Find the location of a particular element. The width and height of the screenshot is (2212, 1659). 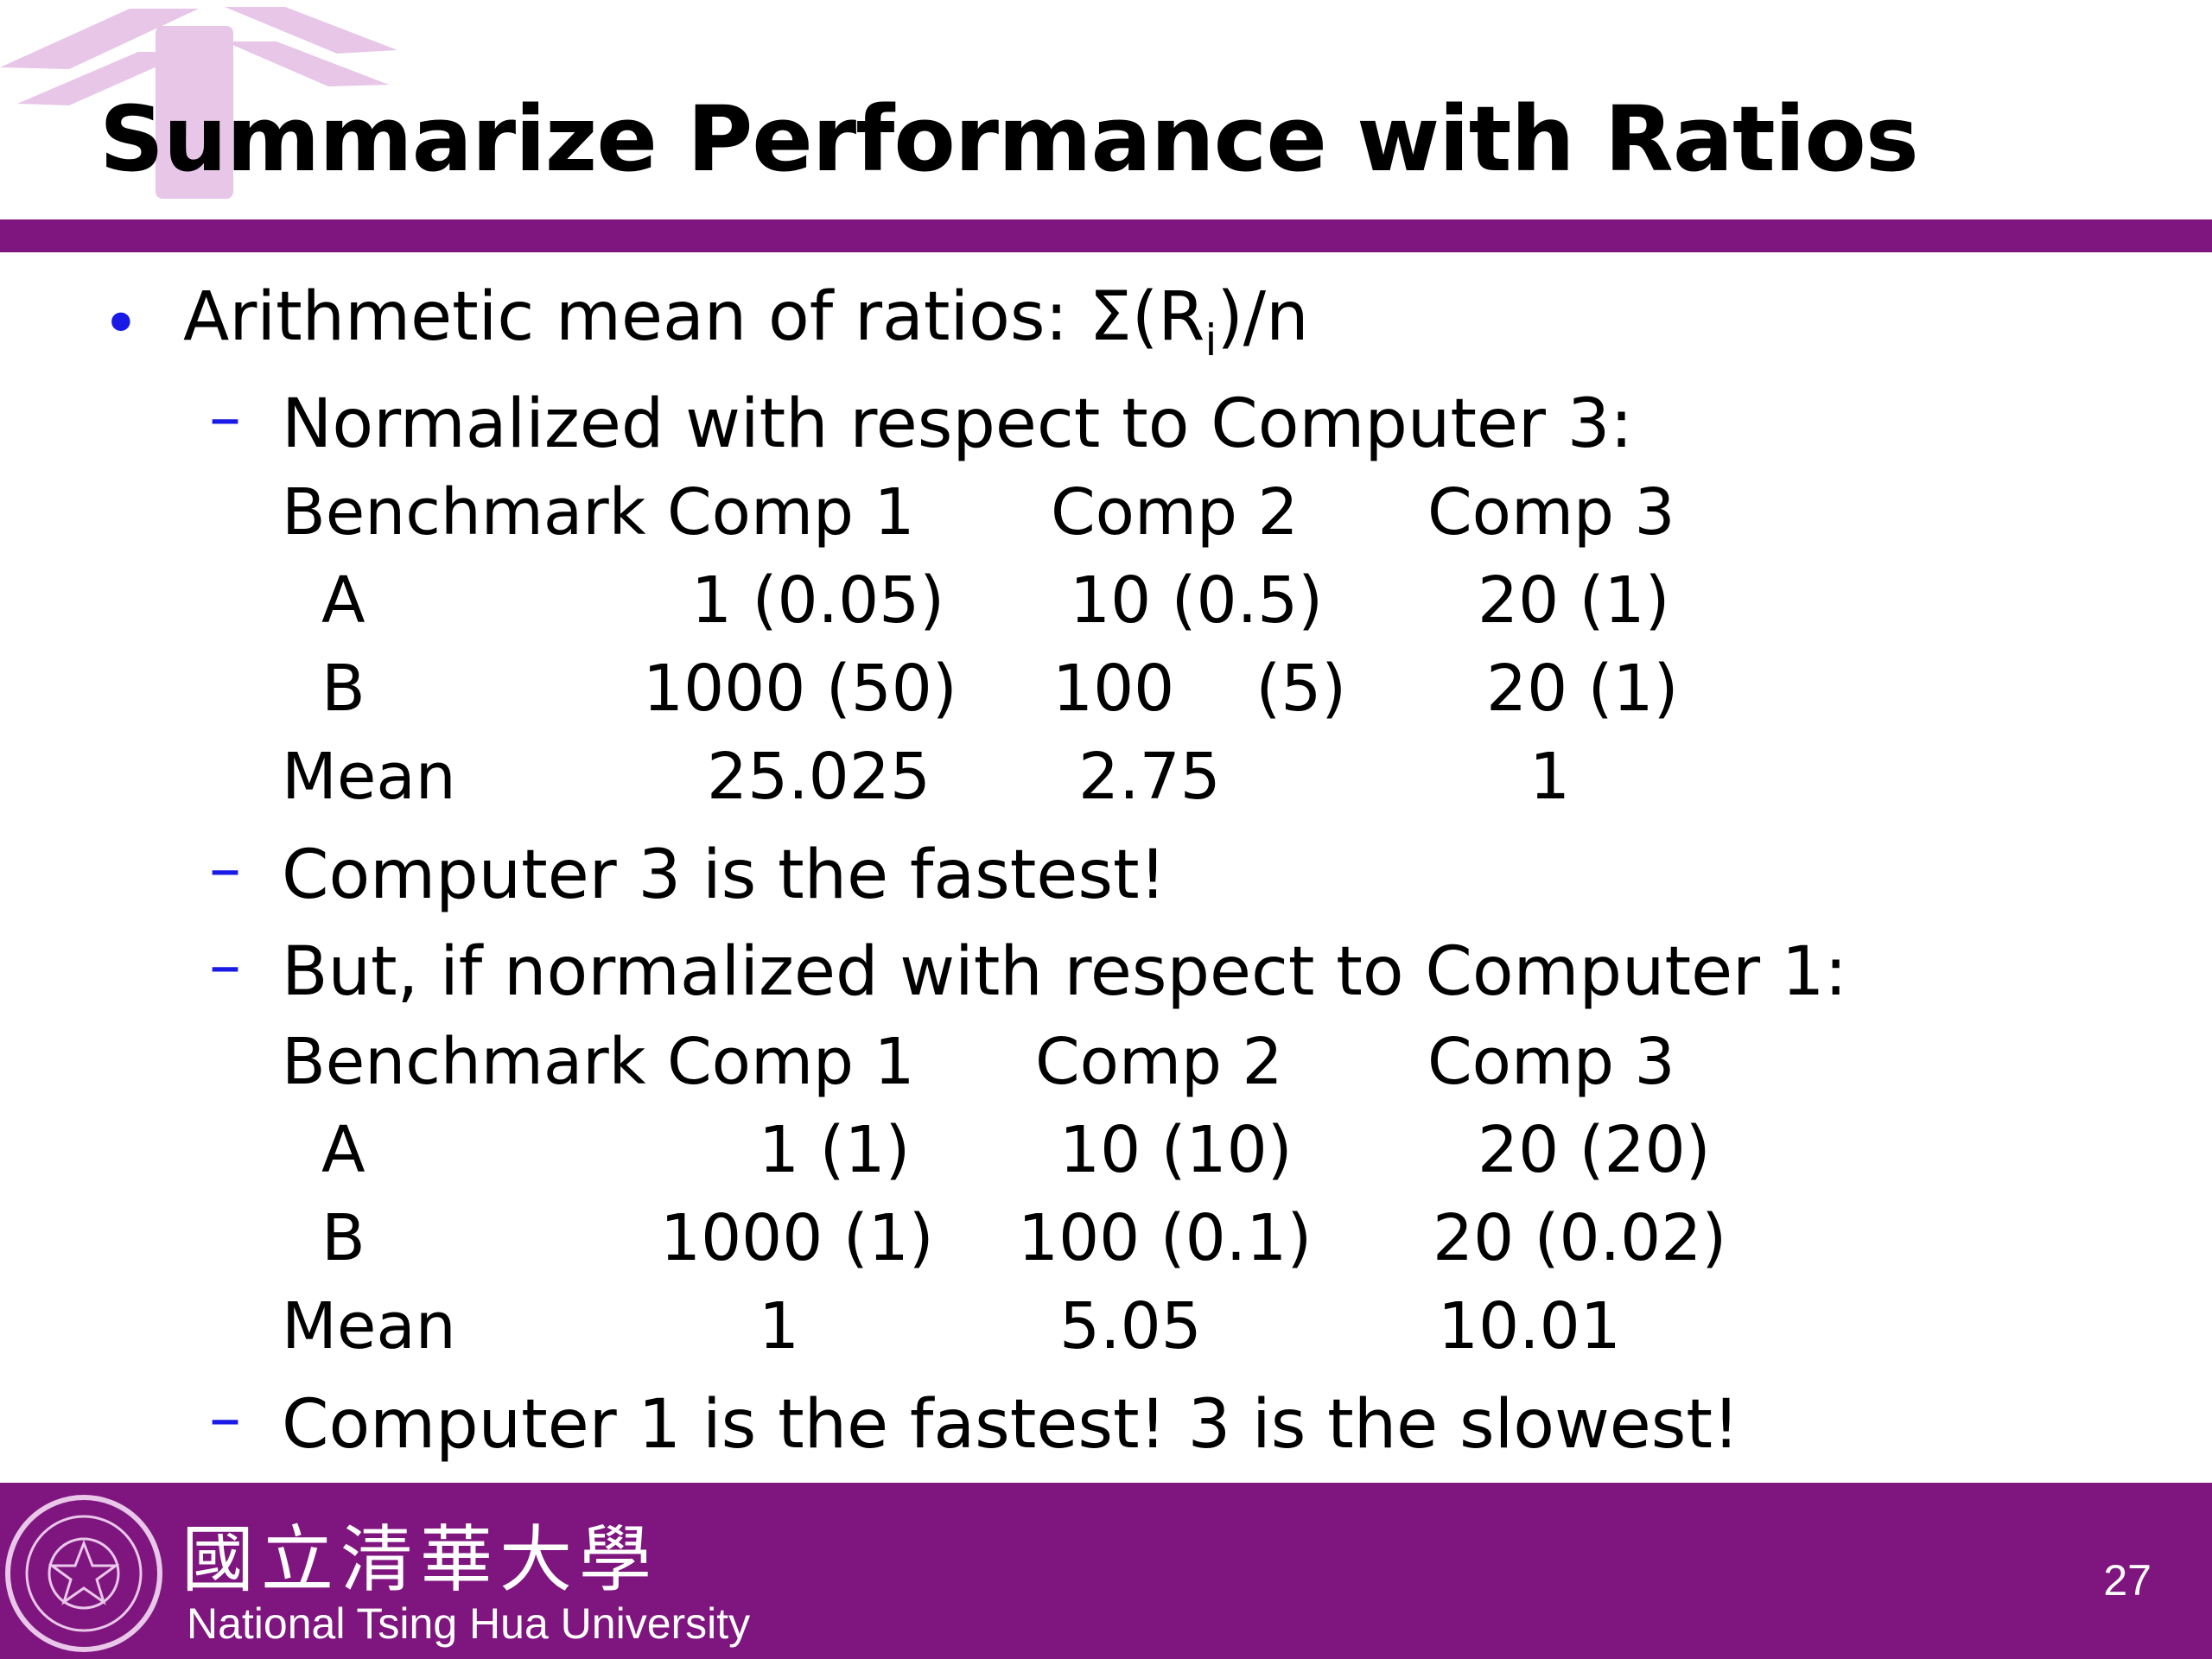

table2-header-comp1: Comp 1 is located at coordinates (791, 1062).